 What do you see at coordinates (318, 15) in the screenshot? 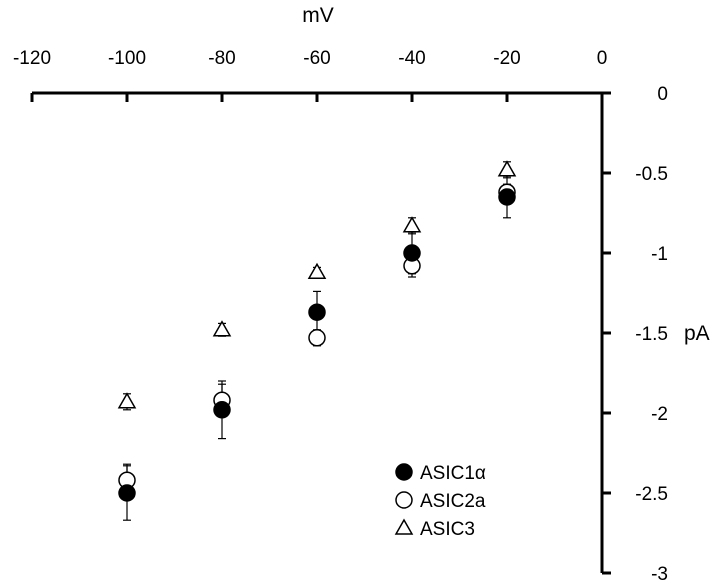
I see `x-axis-title: mV` at bounding box center [318, 15].